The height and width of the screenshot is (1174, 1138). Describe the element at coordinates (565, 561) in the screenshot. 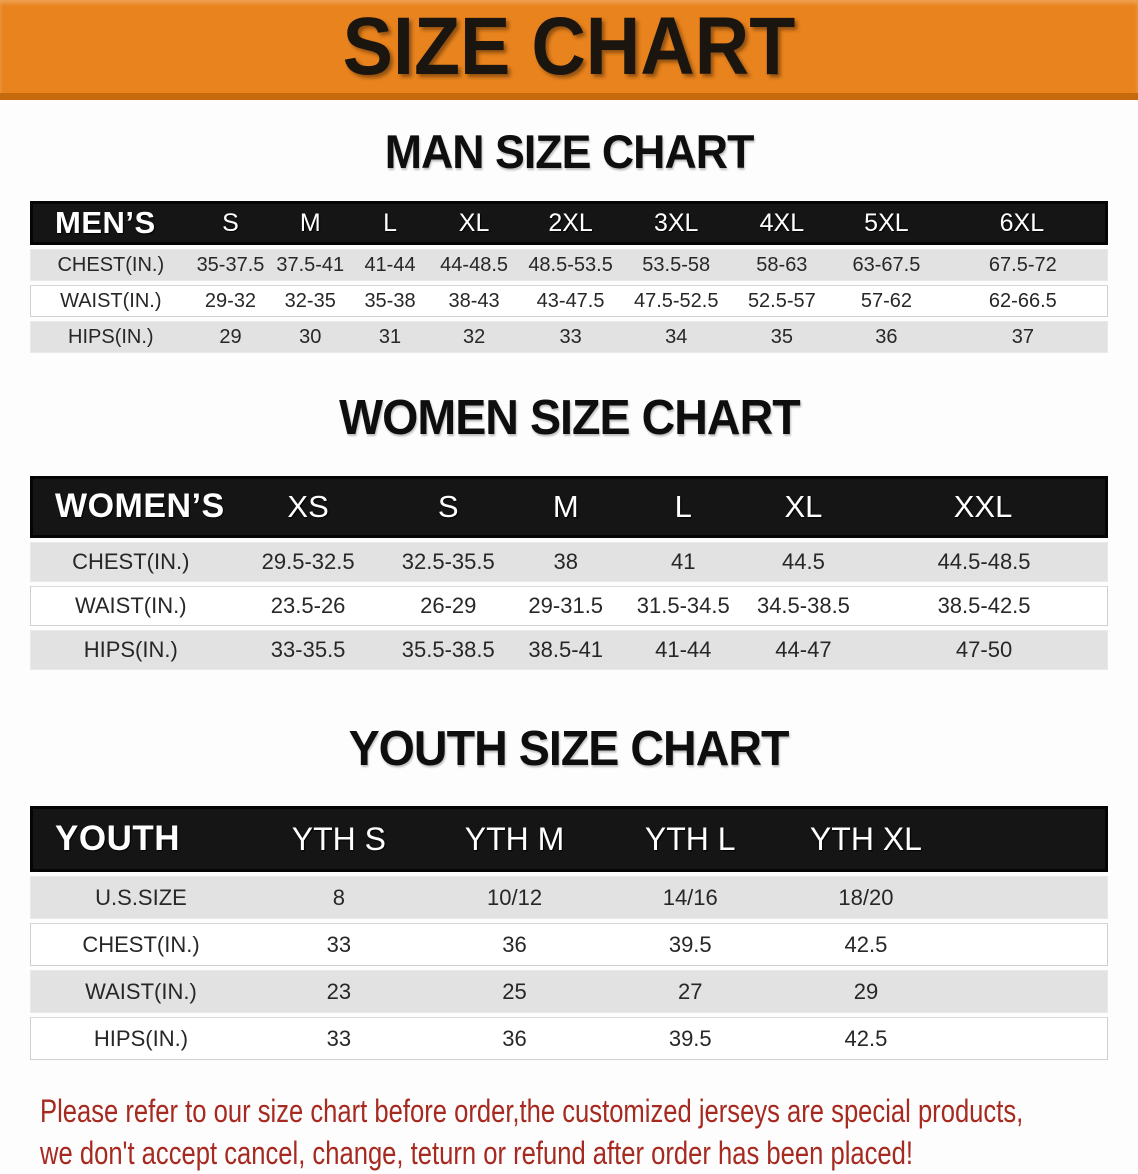

I see `cell-value: 38` at that location.